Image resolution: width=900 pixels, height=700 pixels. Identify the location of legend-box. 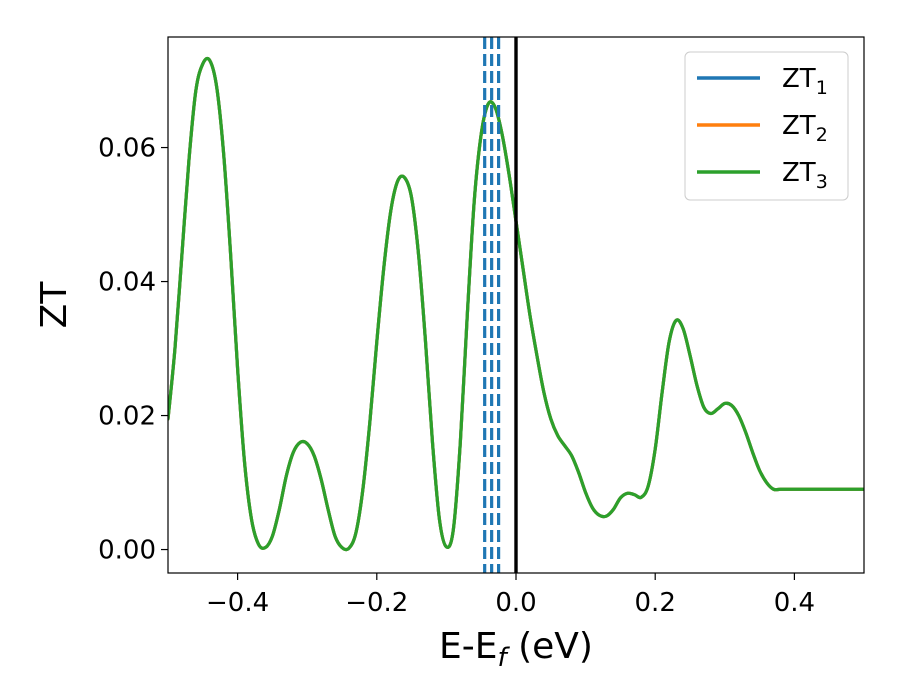
(766, 126).